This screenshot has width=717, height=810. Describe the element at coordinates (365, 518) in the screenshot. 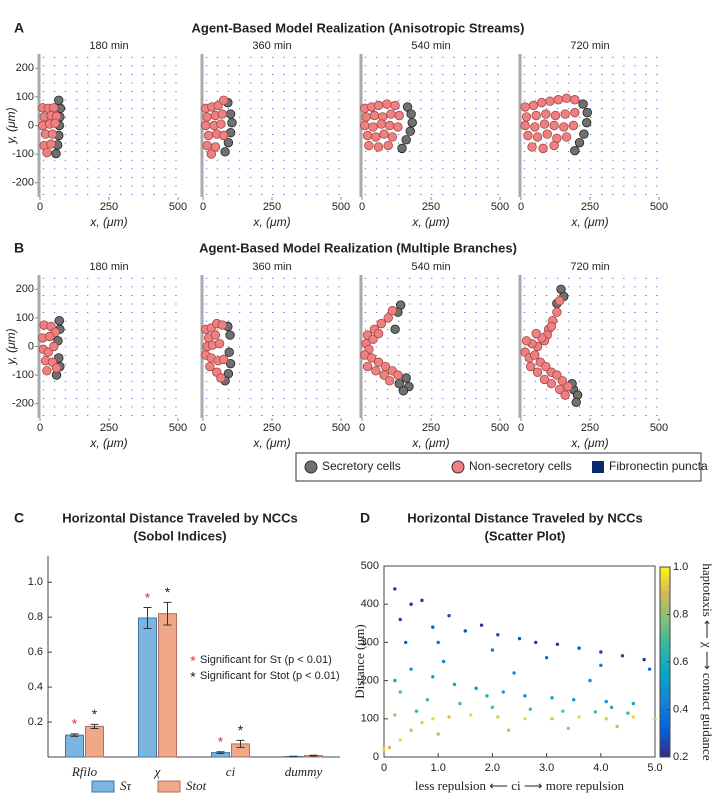

I see `panel-label: D` at that location.